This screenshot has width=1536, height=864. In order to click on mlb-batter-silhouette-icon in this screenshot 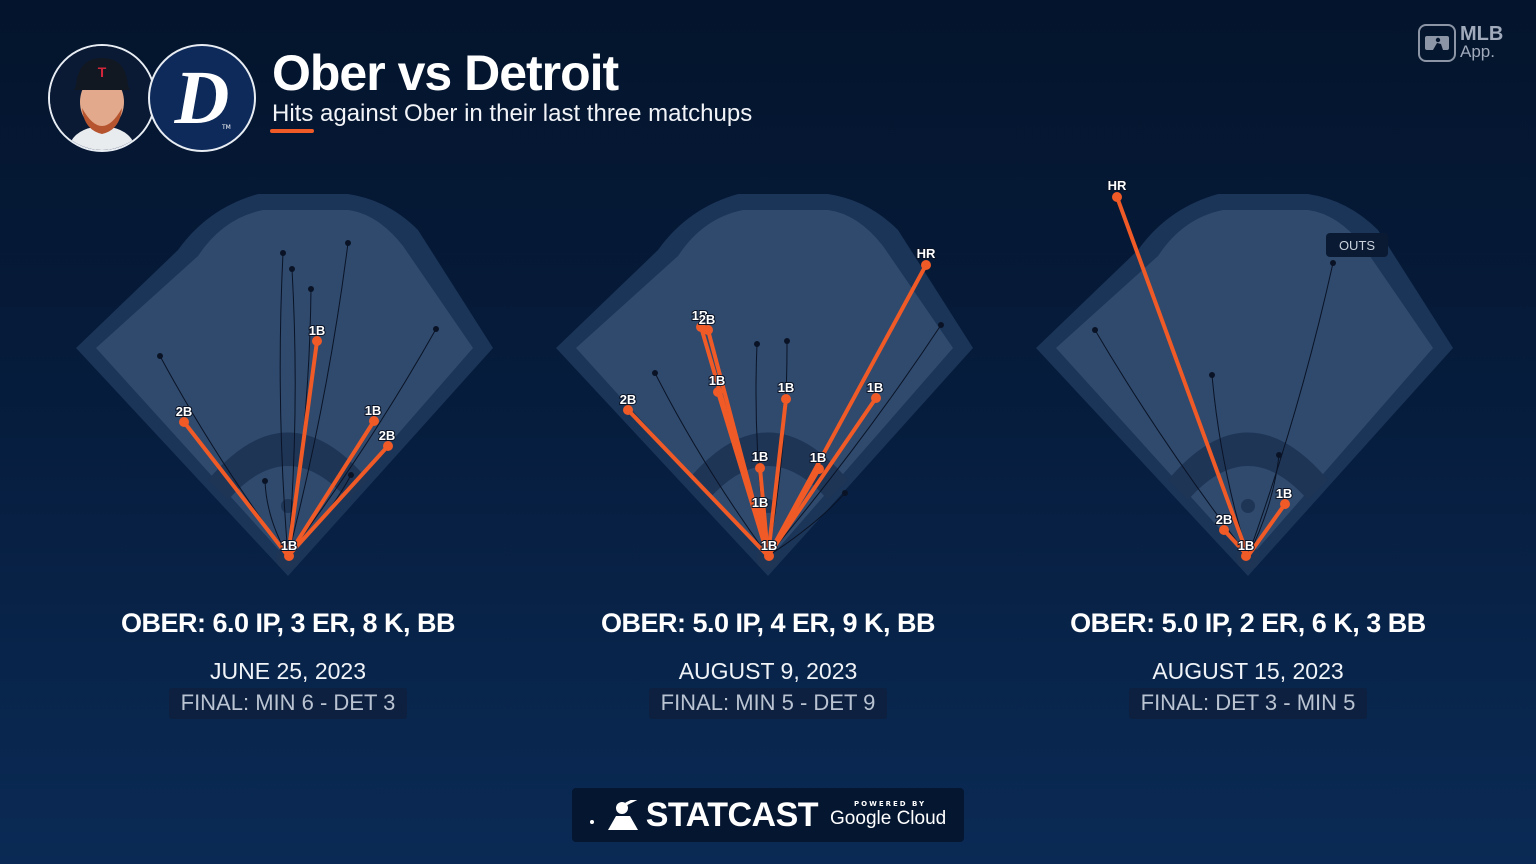, I will do `click(622, 815)`.